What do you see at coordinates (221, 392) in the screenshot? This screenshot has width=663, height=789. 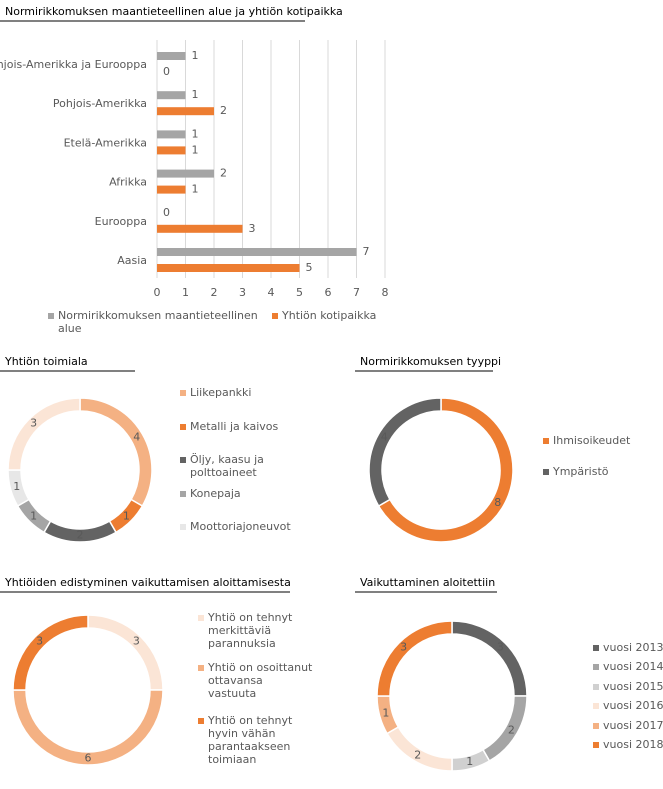 I see `legend-label: Liikepankki` at bounding box center [221, 392].